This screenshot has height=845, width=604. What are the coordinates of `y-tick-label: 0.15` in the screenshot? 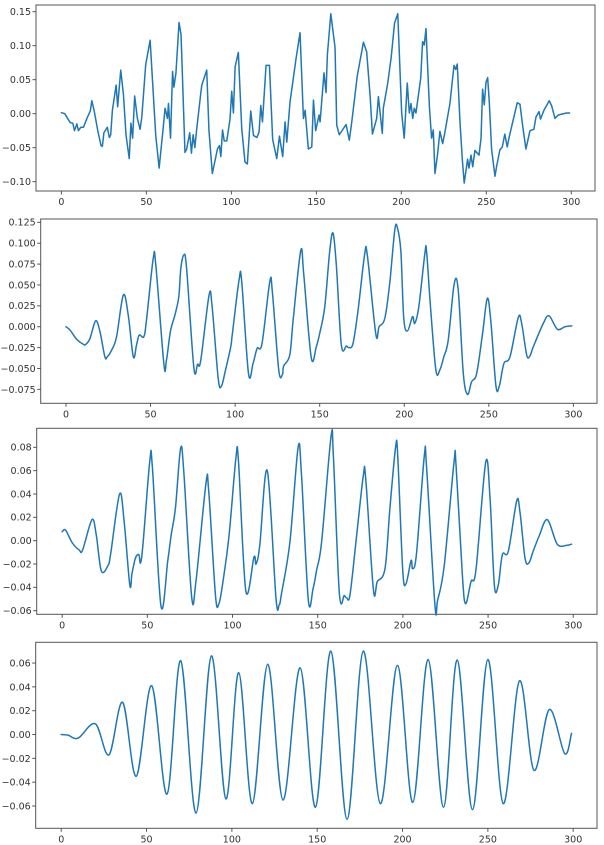 It's located at (20, 12).